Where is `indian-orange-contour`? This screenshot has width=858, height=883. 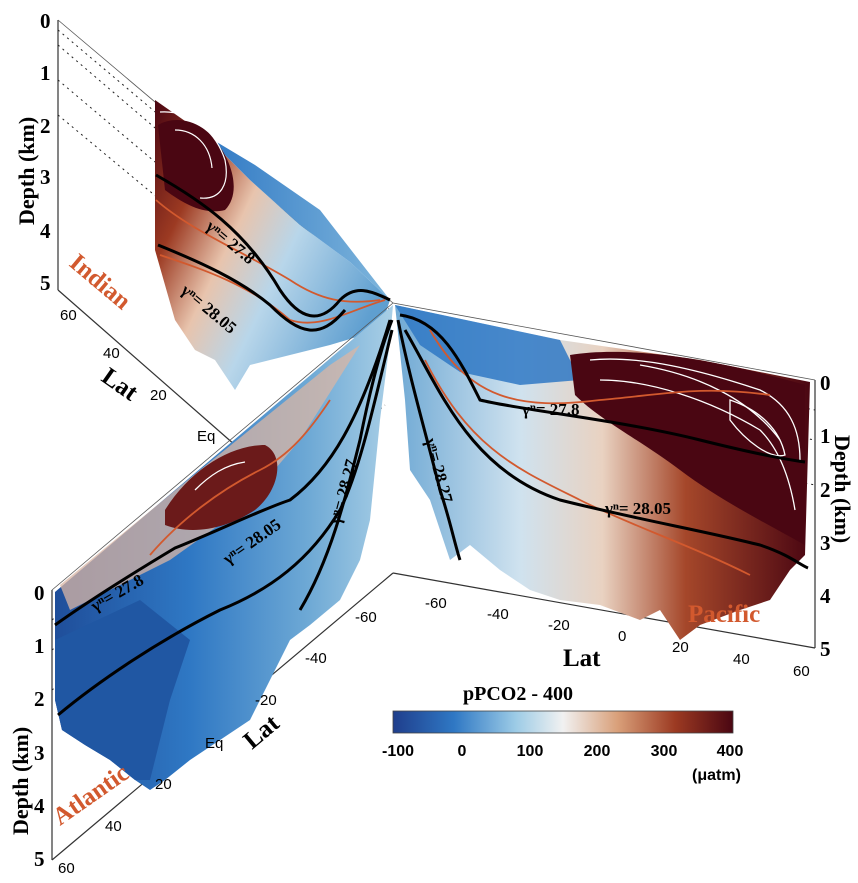
indian-orange-contour is located at coordinates (268, 251).